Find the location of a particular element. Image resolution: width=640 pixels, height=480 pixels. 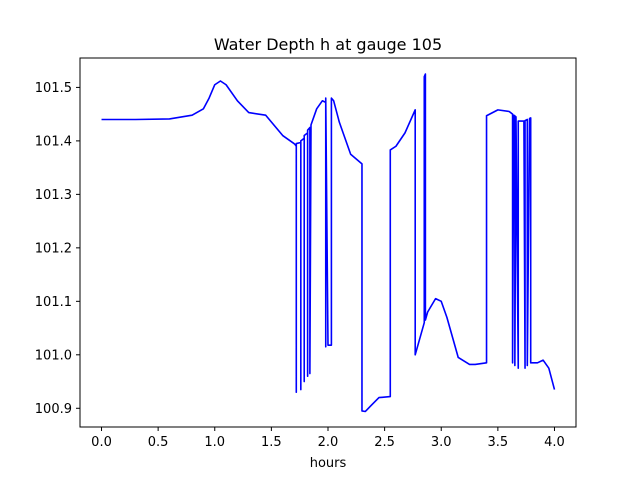

y-tick-label: 101.1 is located at coordinates (53, 302).